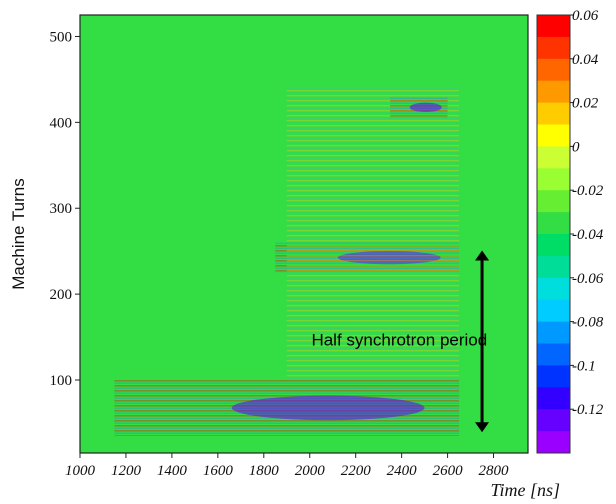  What do you see at coordinates (126, 471) in the screenshot?
I see `x-tick-label-1200: 1200` at bounding box center [126, 471].